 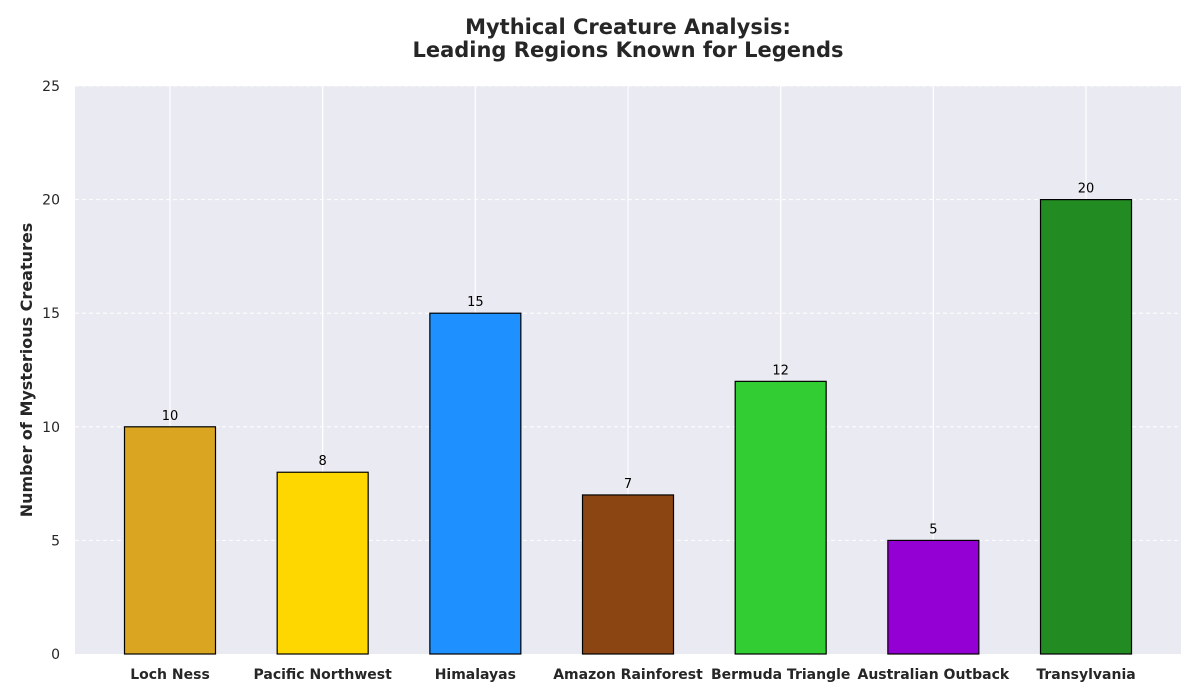 I want to click on chart-title-line-2: Leading Regions Known for Legends, so click(x=627, y=50).